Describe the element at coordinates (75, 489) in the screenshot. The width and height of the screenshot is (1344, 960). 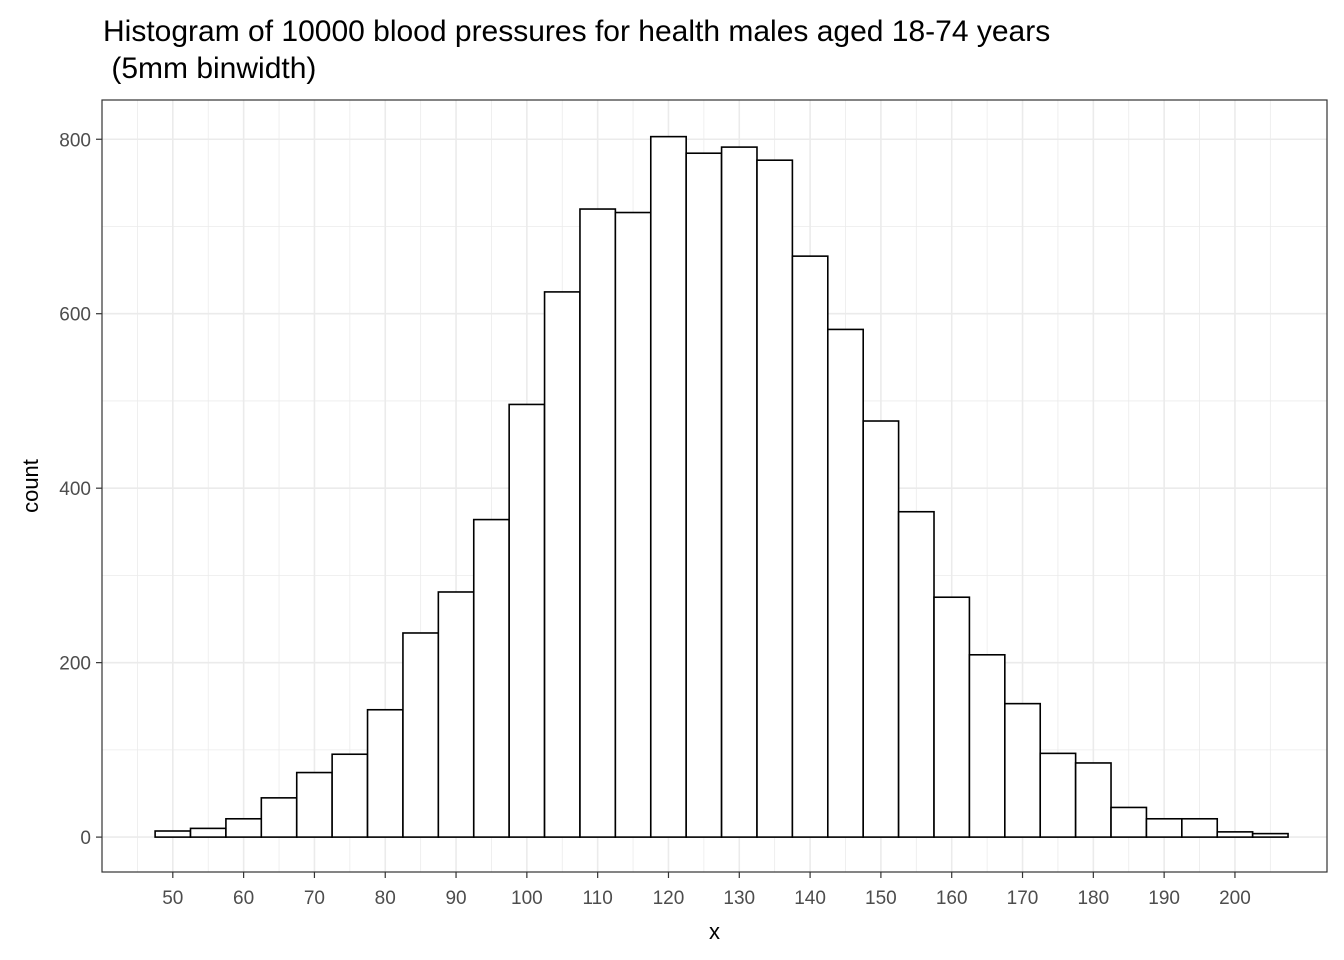
I see `y-tick-label: 400` at that location.